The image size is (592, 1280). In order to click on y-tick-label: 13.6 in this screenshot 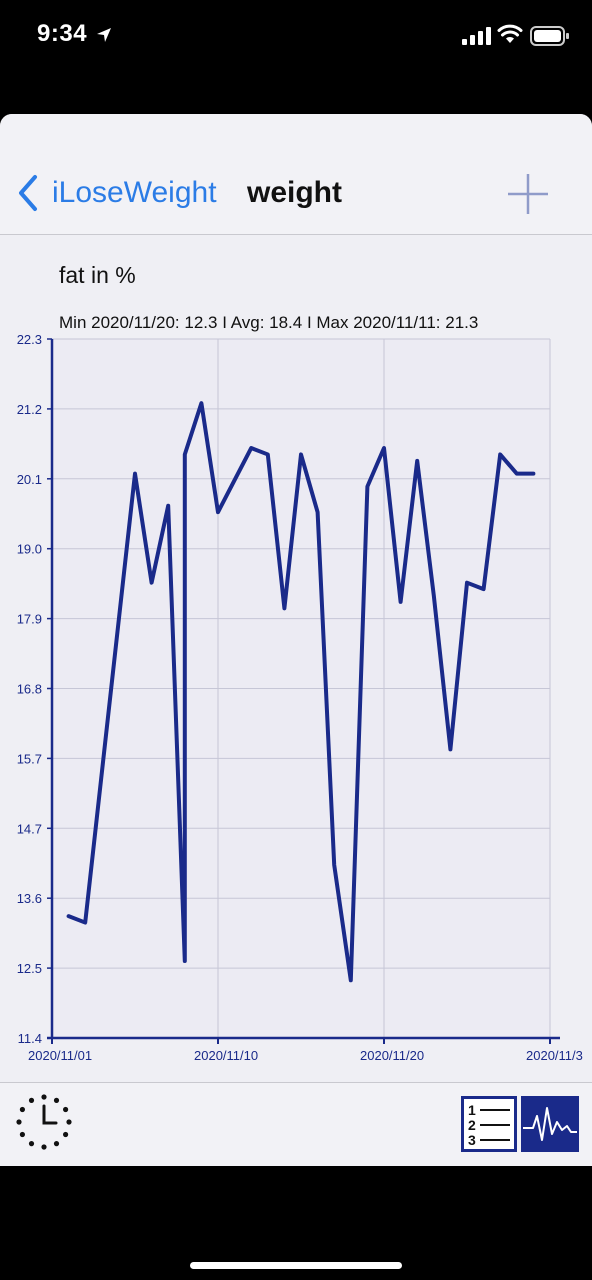, I will do `click(29, 898)`.